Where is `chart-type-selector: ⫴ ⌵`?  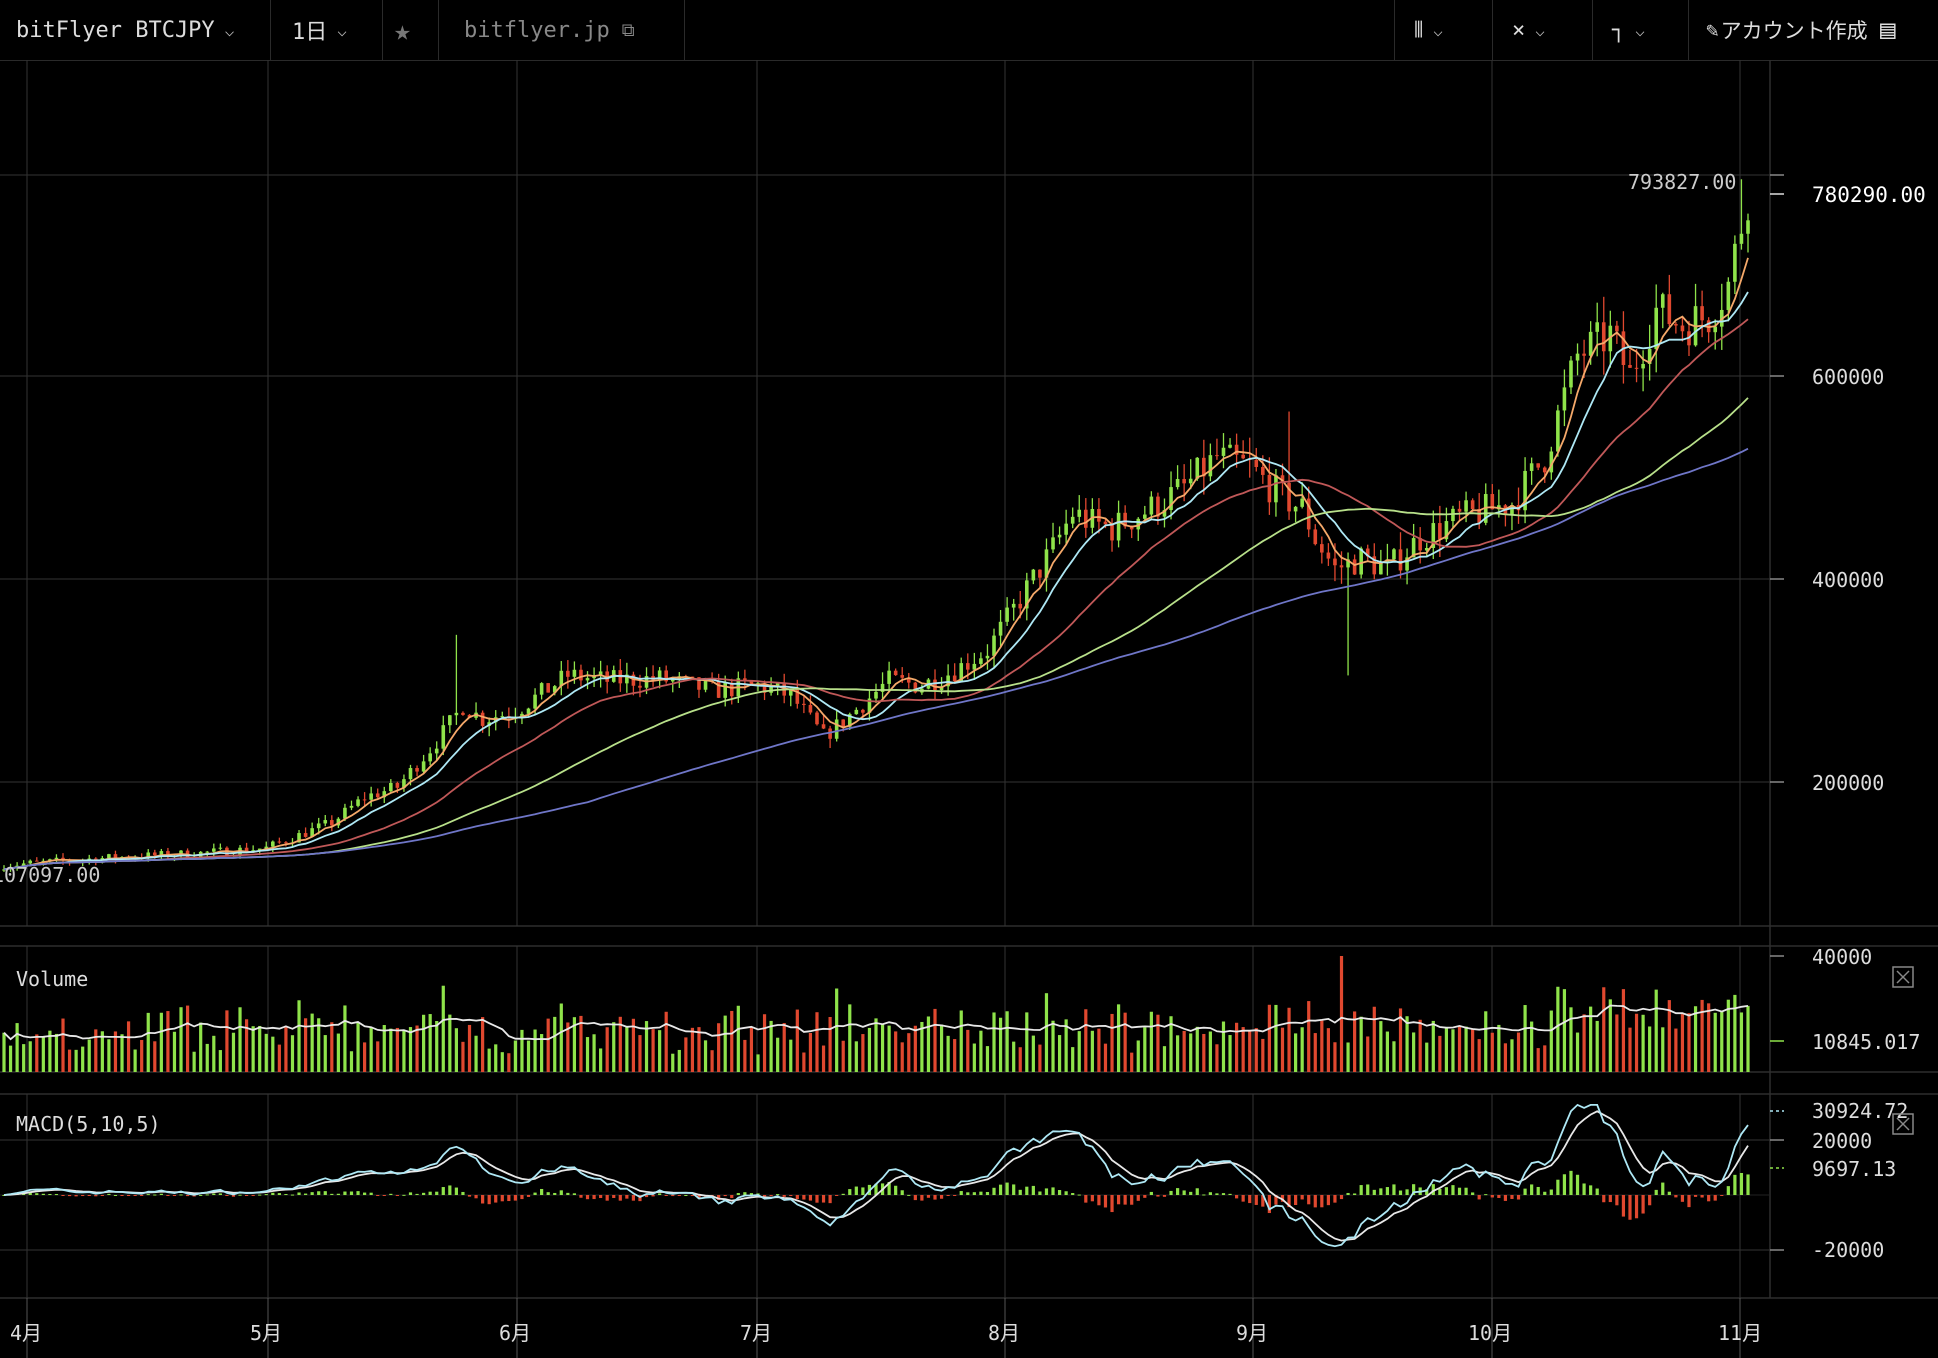
chart-type-selector: ⫴ ⌵ is located at coordinates (1428, 30).